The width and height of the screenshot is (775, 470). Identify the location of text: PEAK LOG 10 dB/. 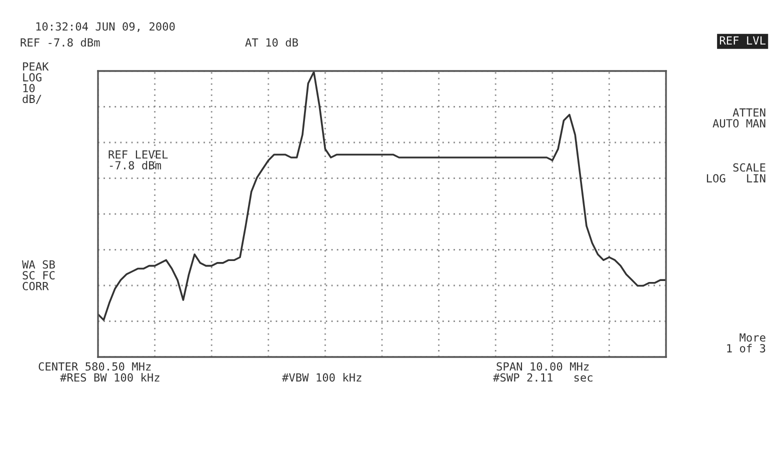
(35, 83).